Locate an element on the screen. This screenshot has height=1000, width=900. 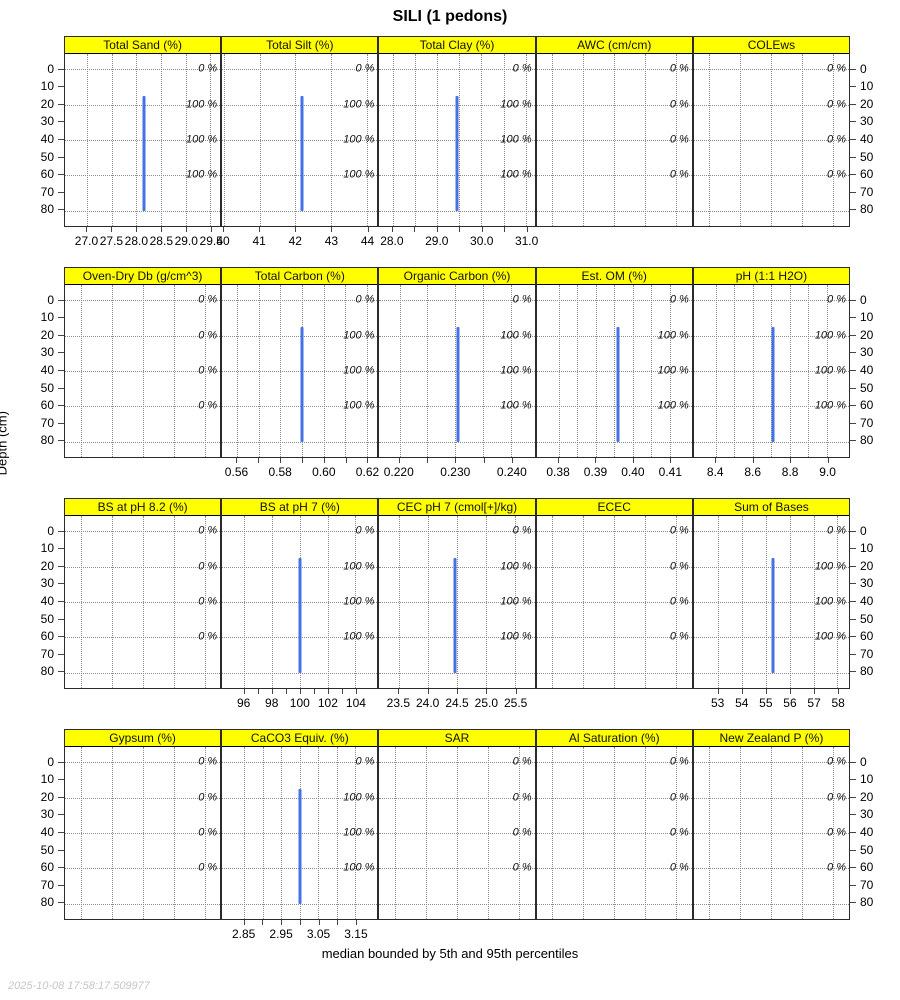
x-tick-label: 42 is located at coordinates (295, 241).